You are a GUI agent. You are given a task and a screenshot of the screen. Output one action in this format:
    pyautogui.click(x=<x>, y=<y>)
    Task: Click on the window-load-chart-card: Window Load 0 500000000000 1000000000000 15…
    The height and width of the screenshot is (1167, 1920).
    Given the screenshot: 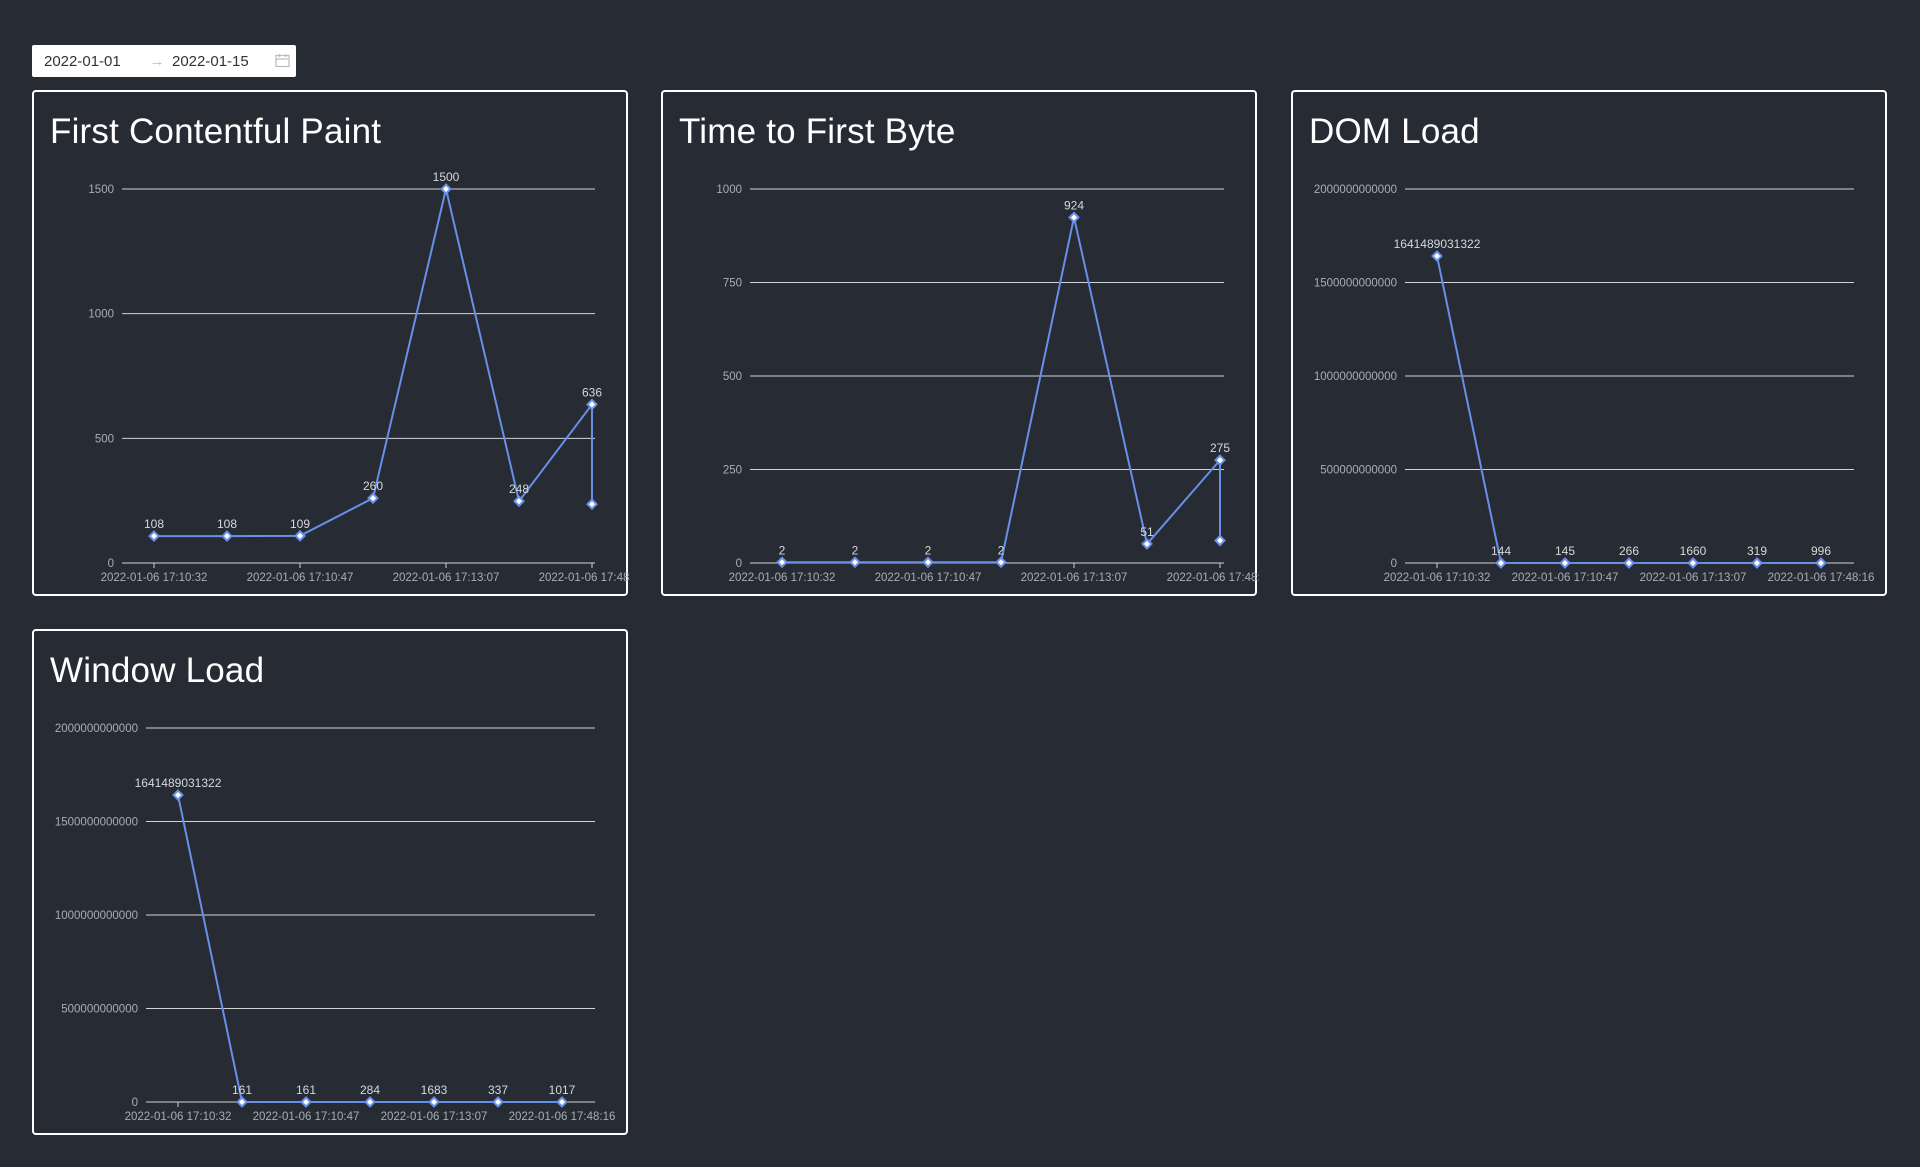 What is the action you would take?
    pyautogui.click(x=330, y=882)
    